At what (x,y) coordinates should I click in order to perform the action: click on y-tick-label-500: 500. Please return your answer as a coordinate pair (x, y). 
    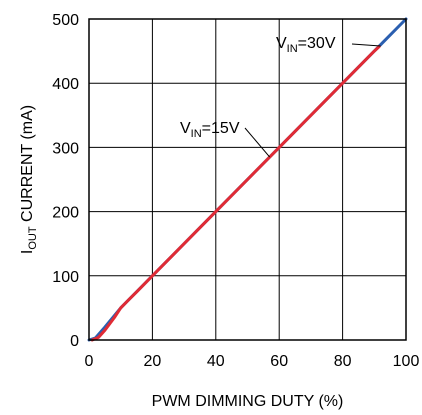
    Looking at the image, I should click on (65, 20).